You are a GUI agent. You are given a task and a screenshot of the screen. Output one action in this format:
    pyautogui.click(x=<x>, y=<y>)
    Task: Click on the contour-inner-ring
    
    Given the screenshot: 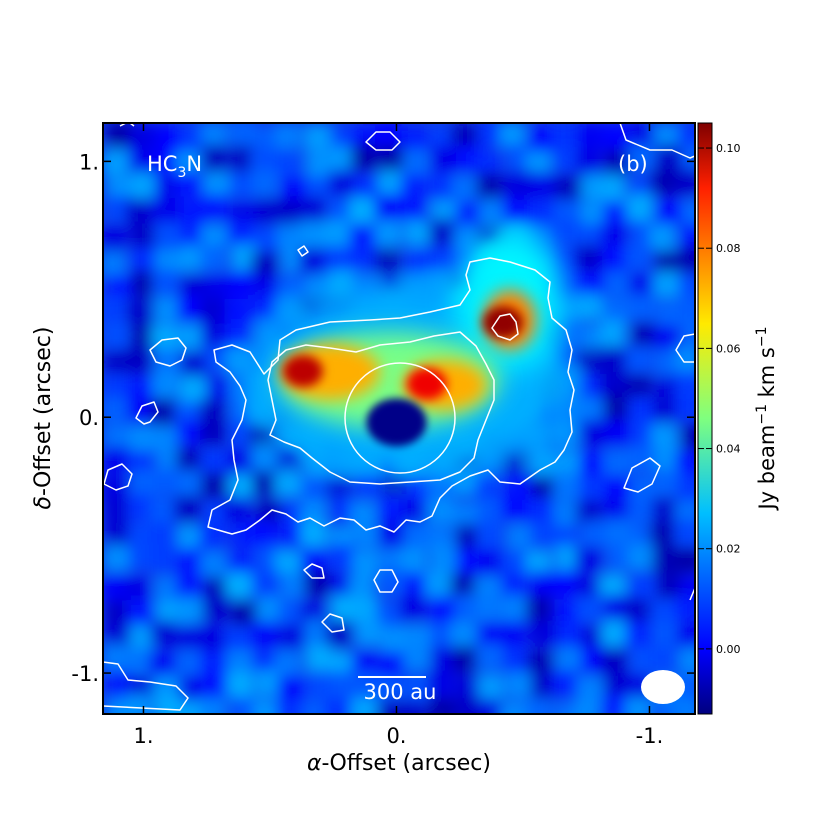 What is the action you would take?
    pyautogui.click(x=400, y=418)
    